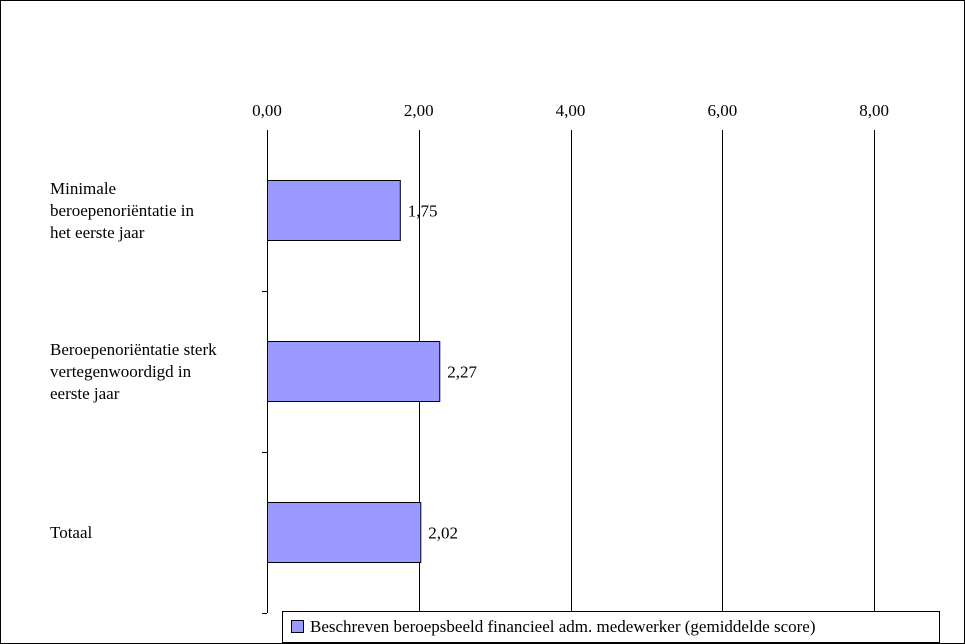 This screenshot has width=965, height=644. What do you see at coordinates (423, 211) in the screenshot?
I see `data-label-0: 1,75` at bounding box center [423, 211].